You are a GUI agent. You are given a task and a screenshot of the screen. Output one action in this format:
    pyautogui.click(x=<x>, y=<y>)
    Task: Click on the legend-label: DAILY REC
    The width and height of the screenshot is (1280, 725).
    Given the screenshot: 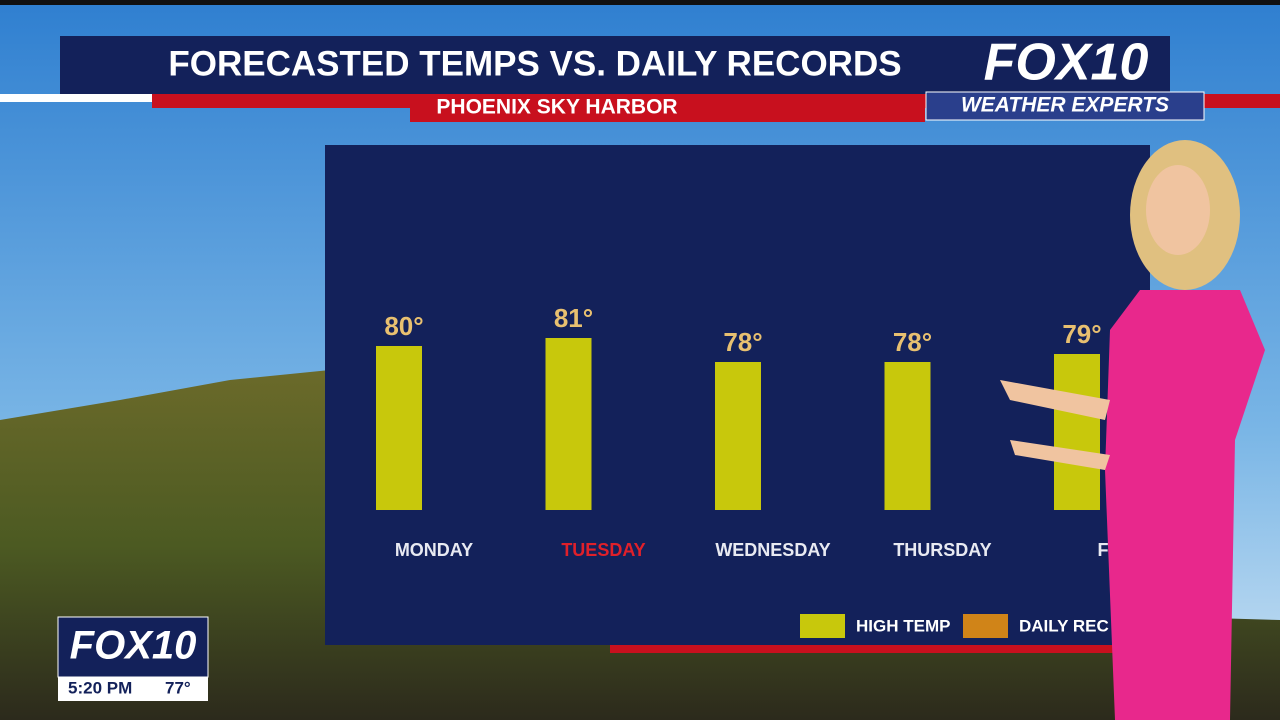 What is the action you would take?
    pyautogui.click(x=1064, y=625)
    